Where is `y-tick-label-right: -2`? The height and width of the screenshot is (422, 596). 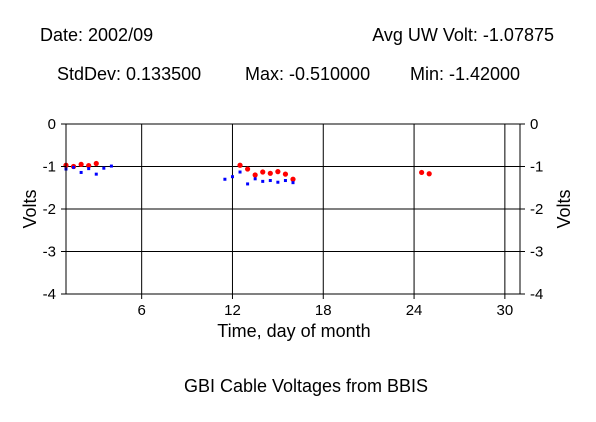
y-tick-label-right: -2 is located at coordinates (536, 209).